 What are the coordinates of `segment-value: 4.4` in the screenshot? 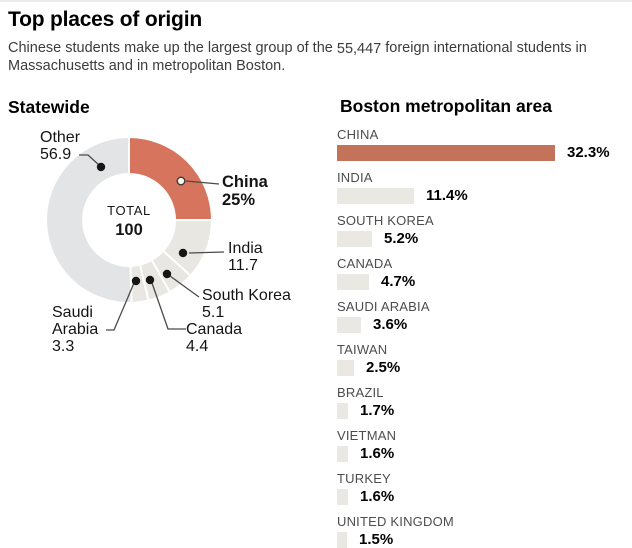 It's located at (197, 346).